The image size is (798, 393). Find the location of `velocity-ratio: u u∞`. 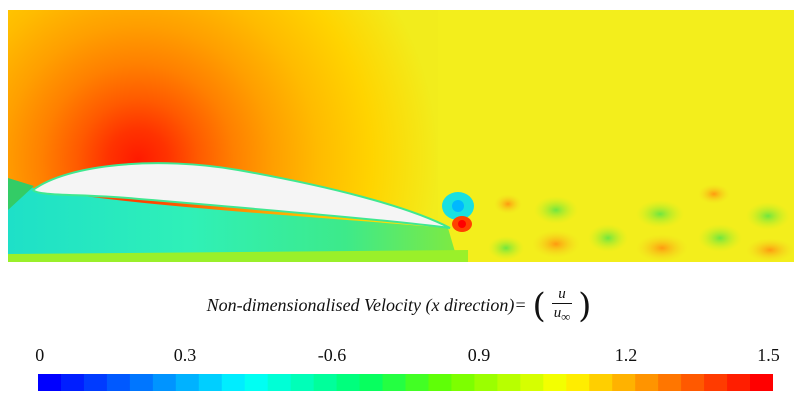

velocity-ratio: u u∞ is located at coordinates (562, 305).